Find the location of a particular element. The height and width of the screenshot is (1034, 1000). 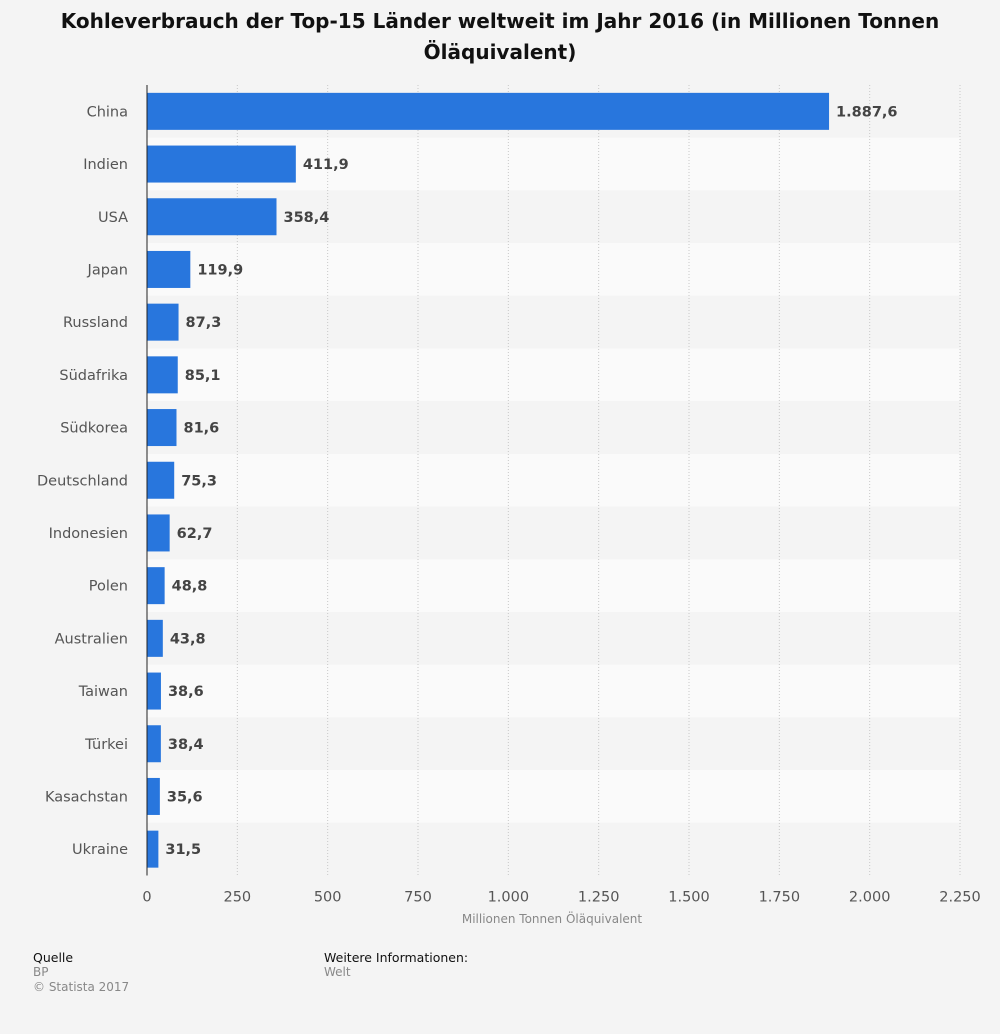

x-tick-label: 1.750 is located at coordinates (780, 898).